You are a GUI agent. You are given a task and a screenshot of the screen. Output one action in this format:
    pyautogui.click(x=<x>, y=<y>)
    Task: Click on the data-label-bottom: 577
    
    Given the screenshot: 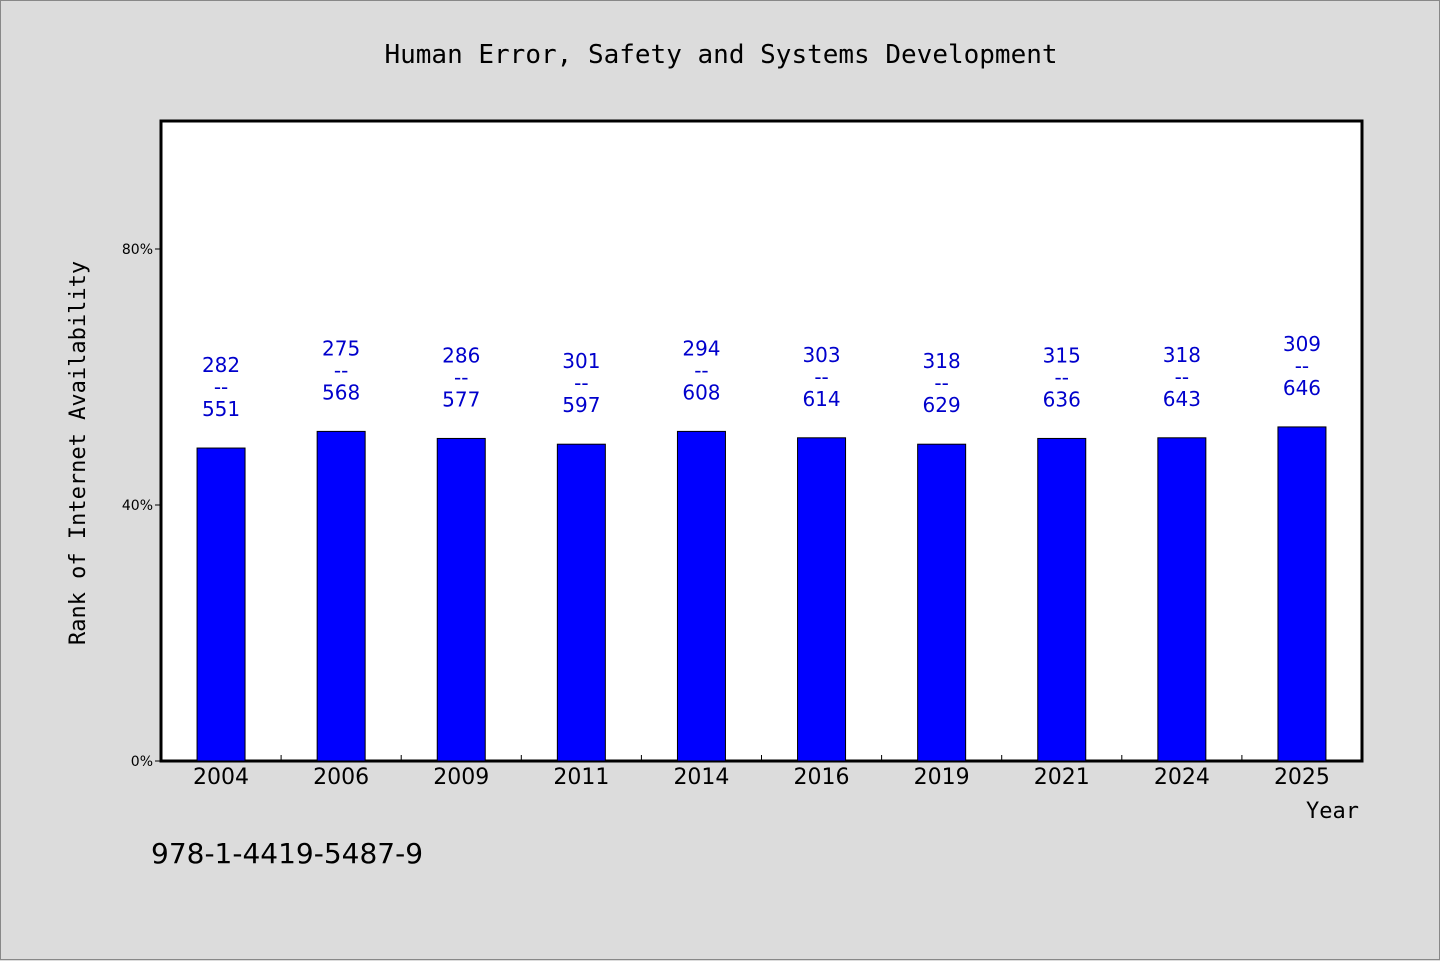 What is the action you would take?
    pyautogui.click(x=461, y=399)
    